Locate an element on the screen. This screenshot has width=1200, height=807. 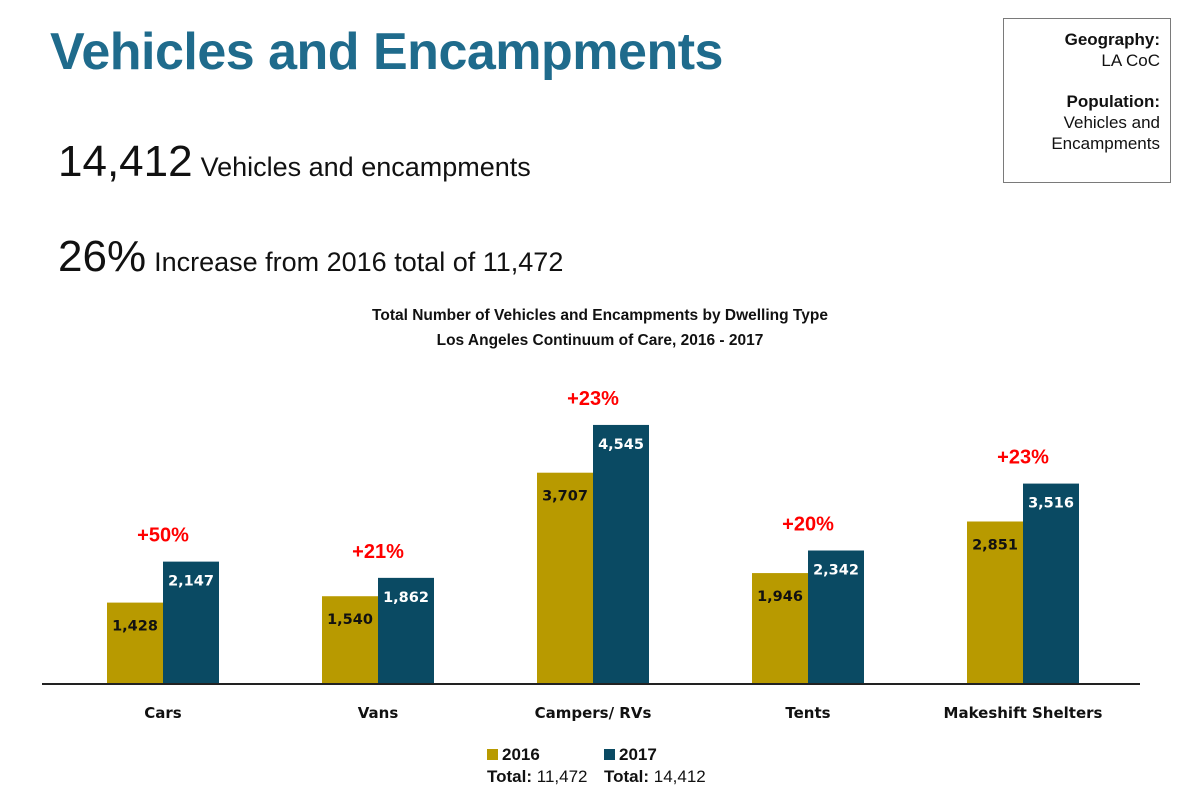
population-value-line1: Vehicles and is located at coordinates (1111, 122).